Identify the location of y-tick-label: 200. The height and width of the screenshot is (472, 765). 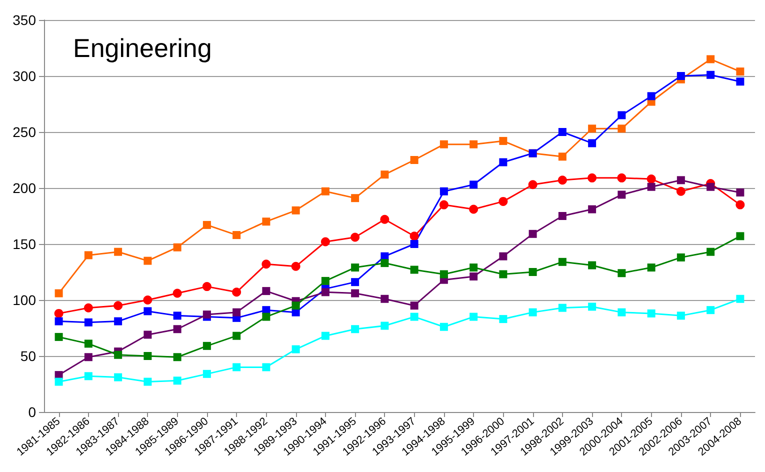
(24, 188).